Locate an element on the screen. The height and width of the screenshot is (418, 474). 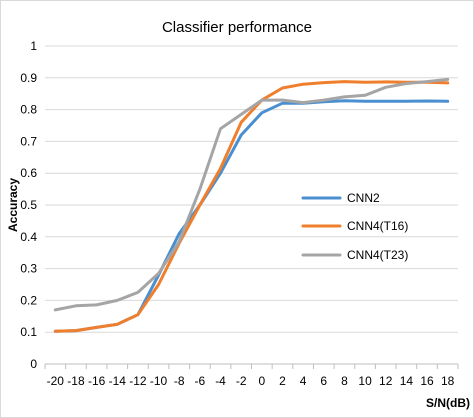
x-tick-label: -8 is located at coordinates (179, 381).